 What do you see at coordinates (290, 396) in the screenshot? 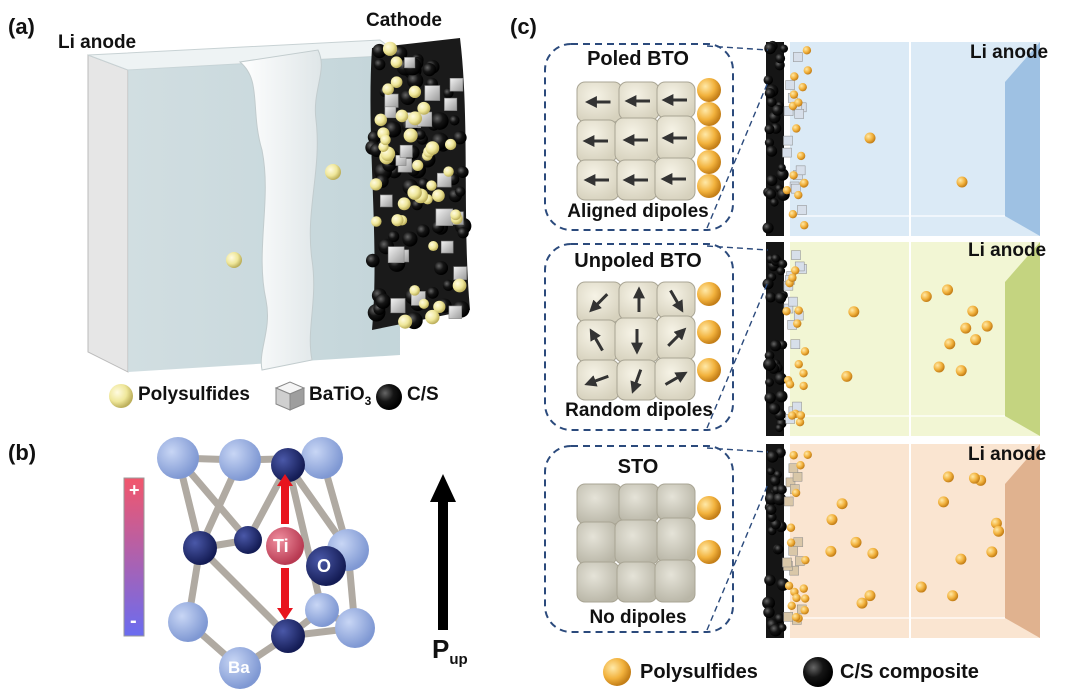
I see `batio3-cube-icon` at bounding box center [290, 396].